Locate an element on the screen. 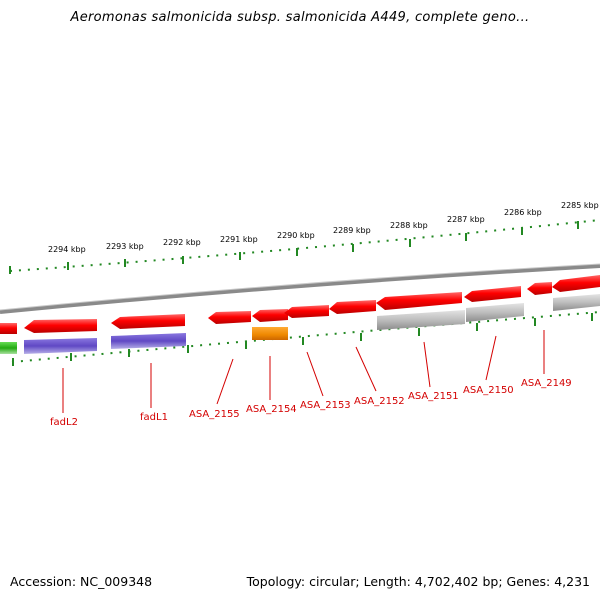 This screenshot has width=600, height=600. genome-backbone is located at coordinates (300, 289).